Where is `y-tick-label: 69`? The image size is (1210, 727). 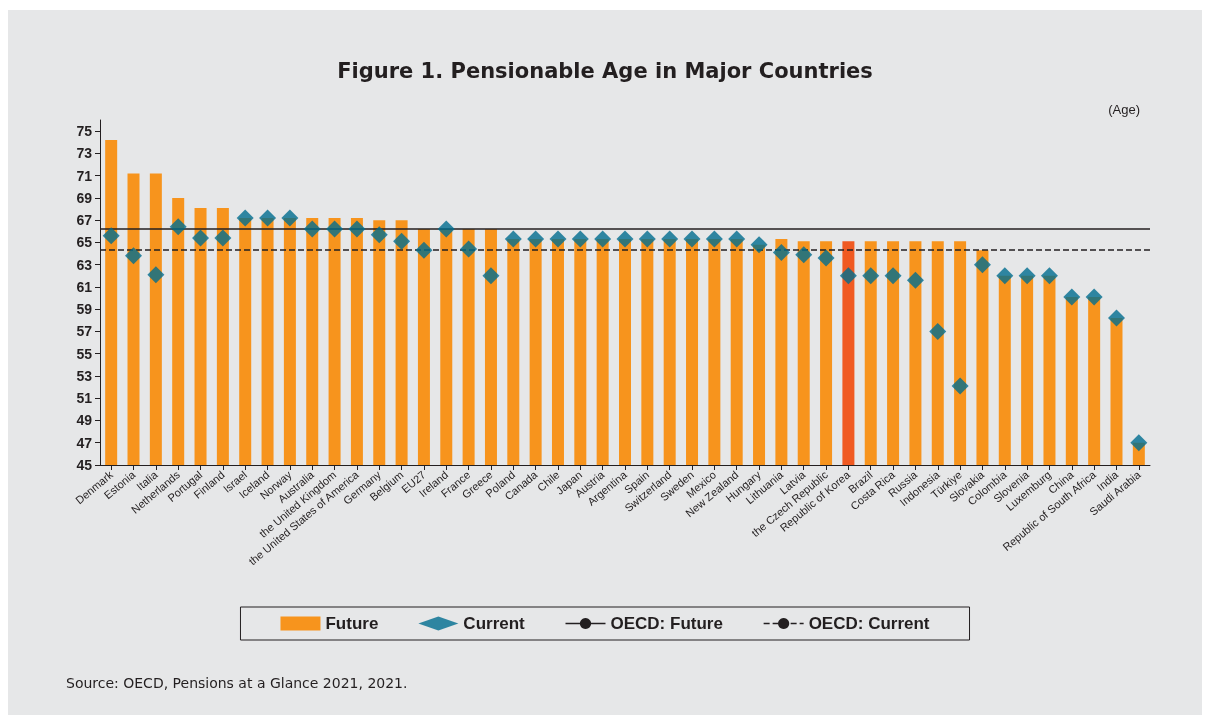
y-tick-label: 69 is located at coordinates (84, 197).